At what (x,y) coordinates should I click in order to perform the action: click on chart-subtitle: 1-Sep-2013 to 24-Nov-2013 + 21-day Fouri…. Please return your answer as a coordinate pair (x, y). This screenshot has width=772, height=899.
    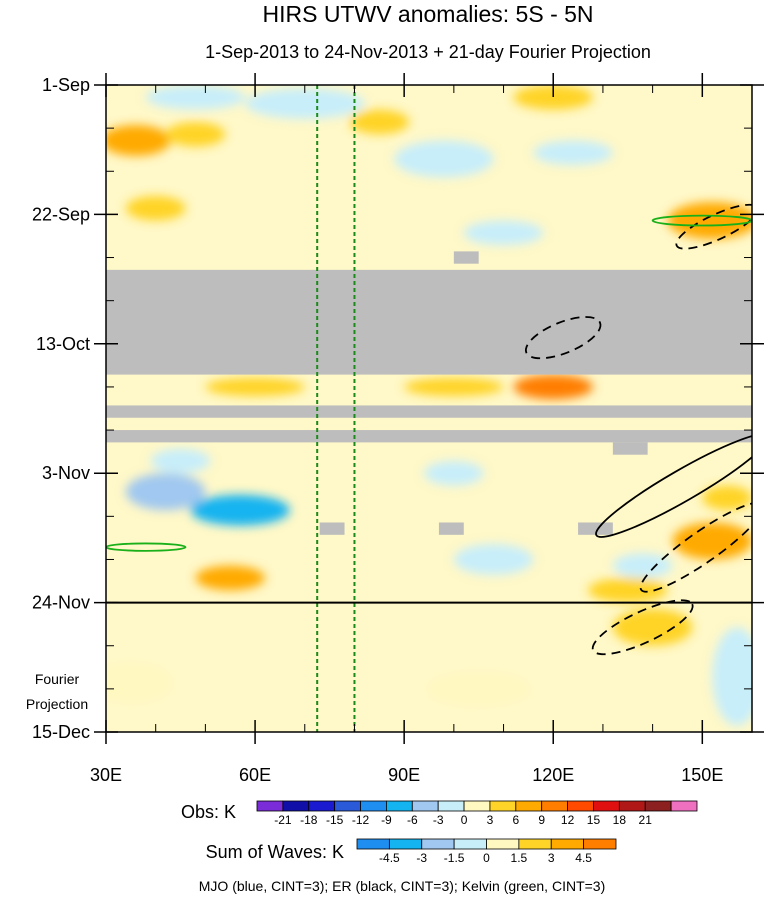
    Looking at the image, I should click on (428, 52).